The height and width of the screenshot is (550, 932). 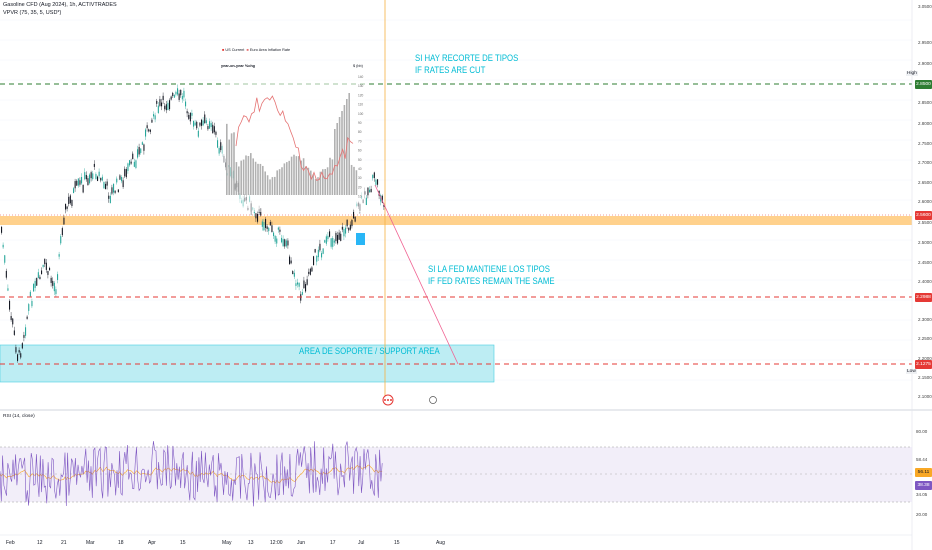 What do you see at coordinates (923, 297) in the screenshot?
I see `price-tag-mid: 2.2988` at bounding box center [923, 297].